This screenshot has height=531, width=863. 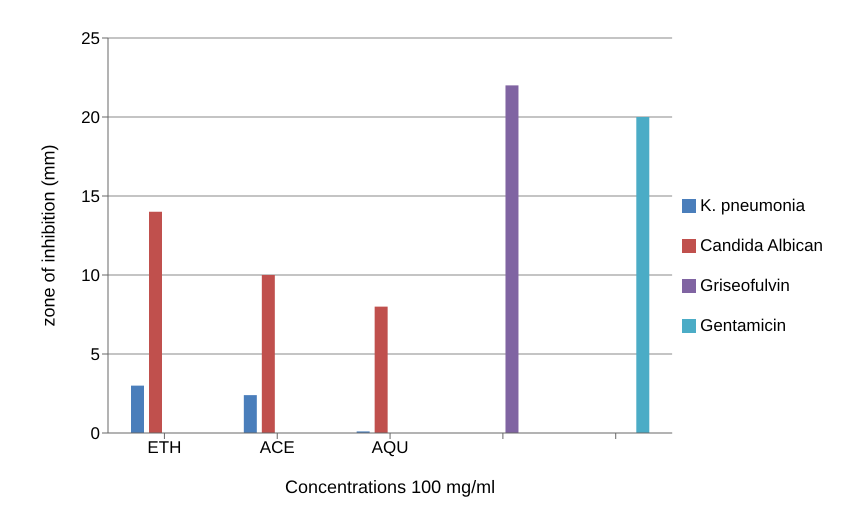 I want to click on x-tick-label: ACE, so click(x=277, y=448).